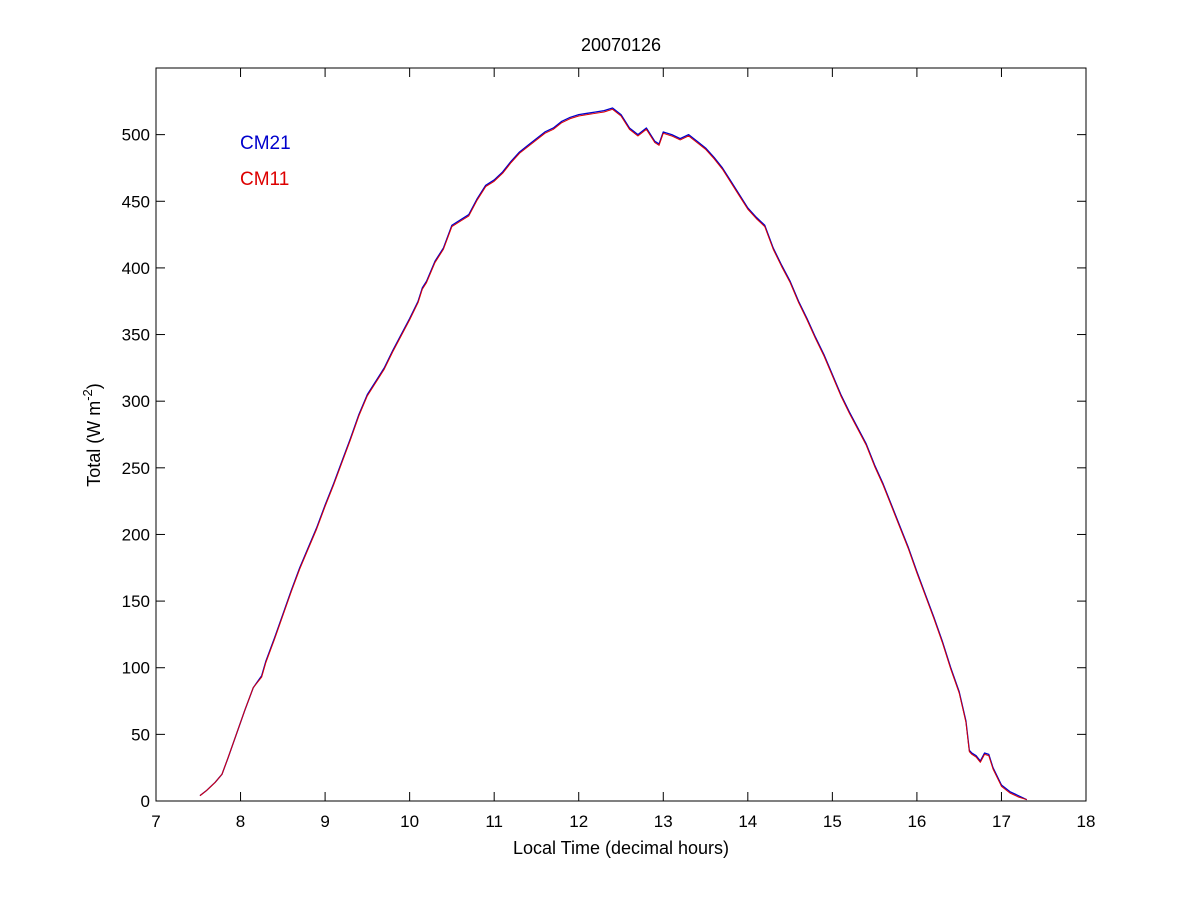 The height and width of the screenshot is (900, 1200). Describe the element at coordinates (747, 821) in the screenshot. I see `x-tick-label: 14` at that location.